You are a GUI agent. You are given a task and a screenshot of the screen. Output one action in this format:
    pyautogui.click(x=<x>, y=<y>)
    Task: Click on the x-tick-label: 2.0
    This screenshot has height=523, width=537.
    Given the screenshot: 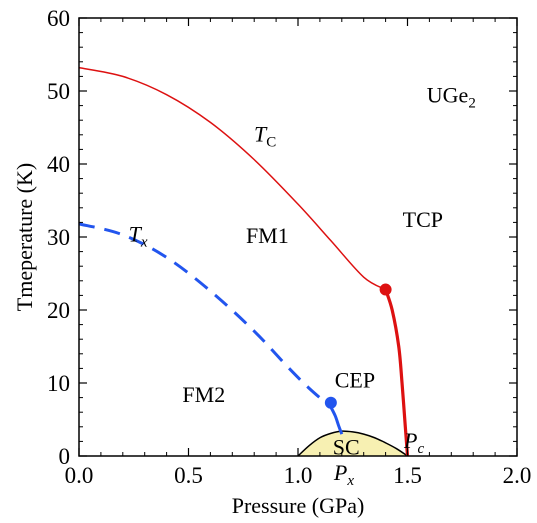 What is the action you would take?
    pyautogui.click(x=517, y=475)
    